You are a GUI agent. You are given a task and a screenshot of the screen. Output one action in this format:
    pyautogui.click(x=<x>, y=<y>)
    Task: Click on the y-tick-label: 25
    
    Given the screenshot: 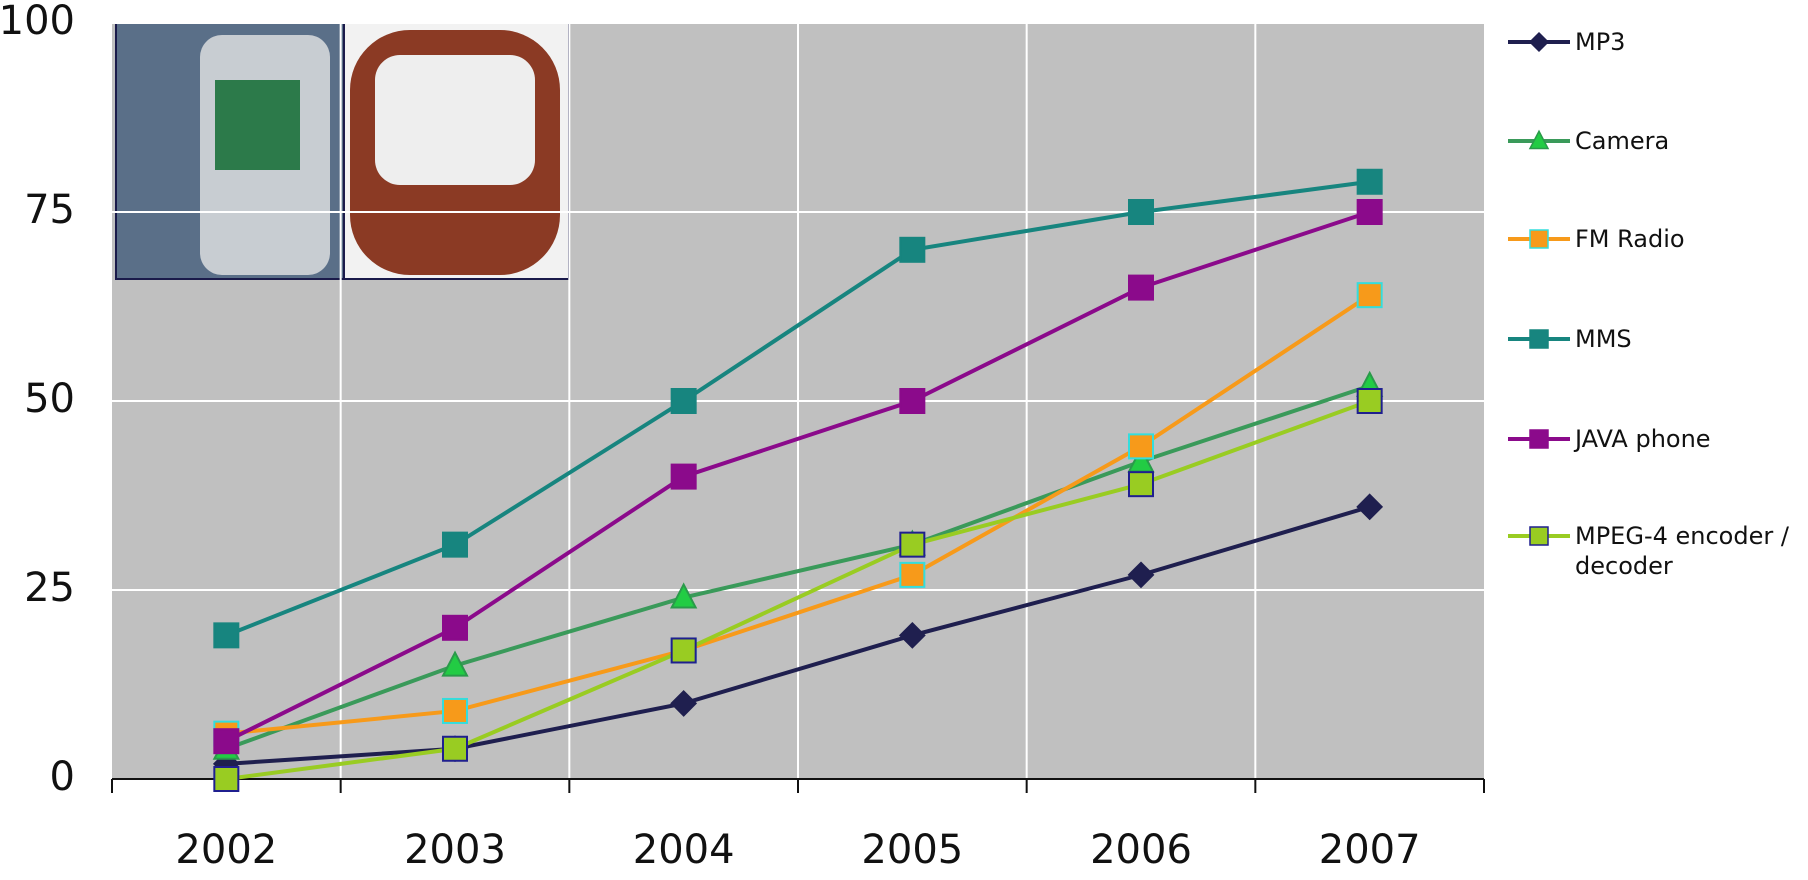 What is the action you would take?
    pyautogui.click(x=49, y=588)
    